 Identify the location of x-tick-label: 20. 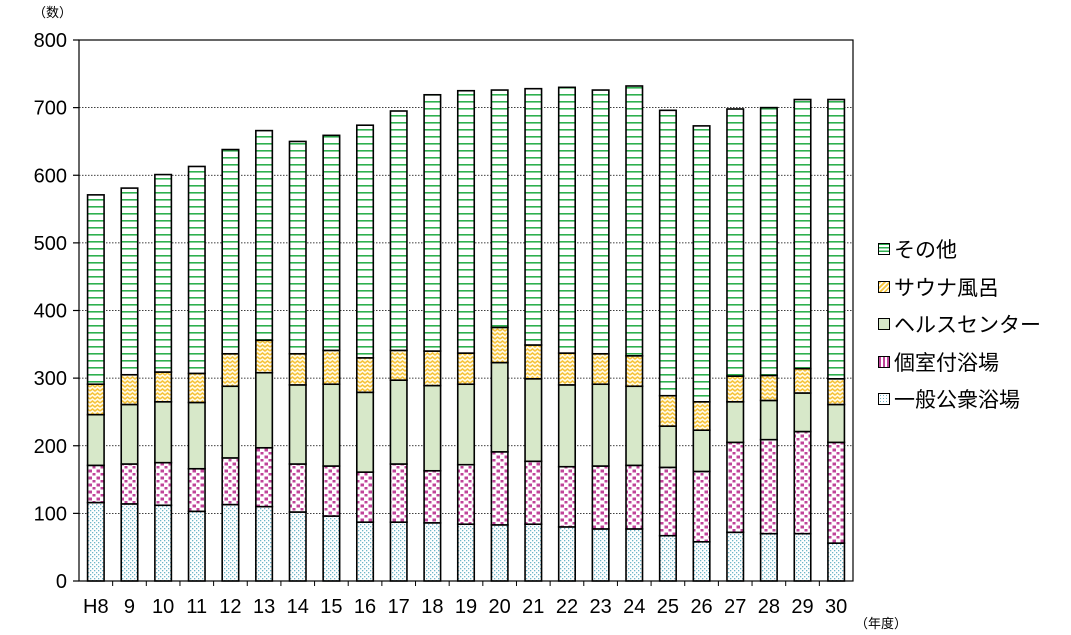
(500, 607).